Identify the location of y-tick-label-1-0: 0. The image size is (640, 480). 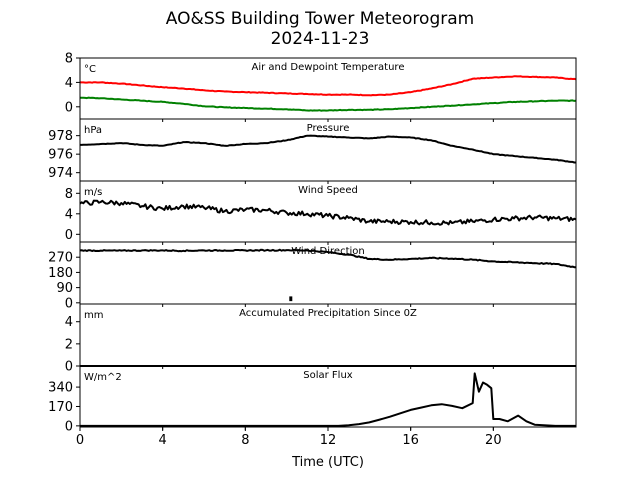
(69, 107).